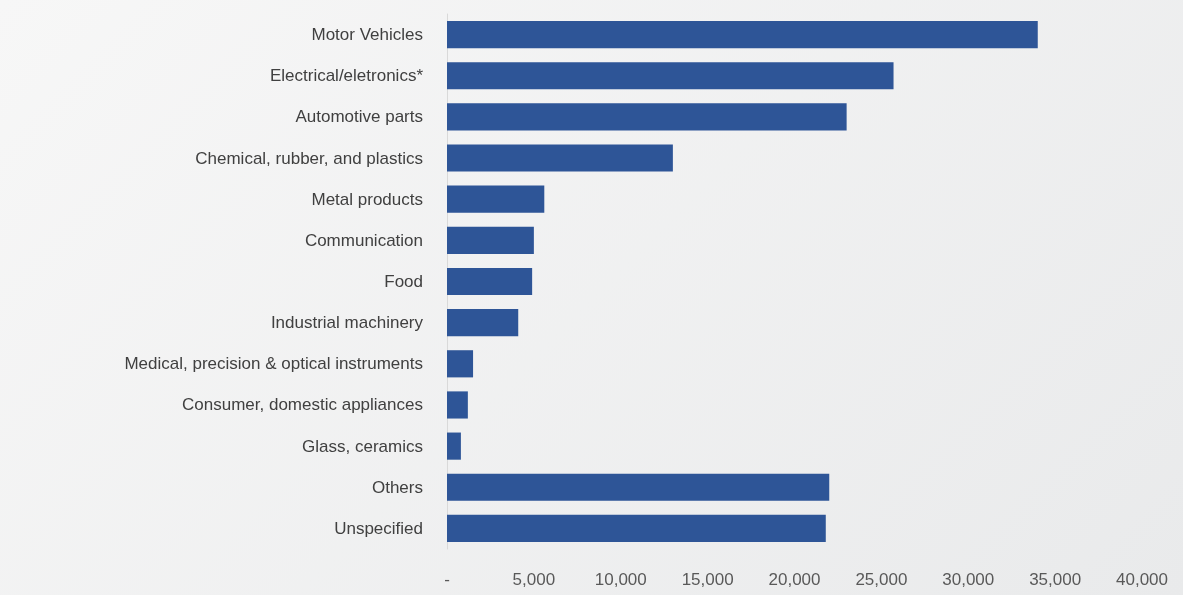 The width and height of the screenshot is (1183, 595). I want to click on x-tick-label: 10,000, so click(620, 579).